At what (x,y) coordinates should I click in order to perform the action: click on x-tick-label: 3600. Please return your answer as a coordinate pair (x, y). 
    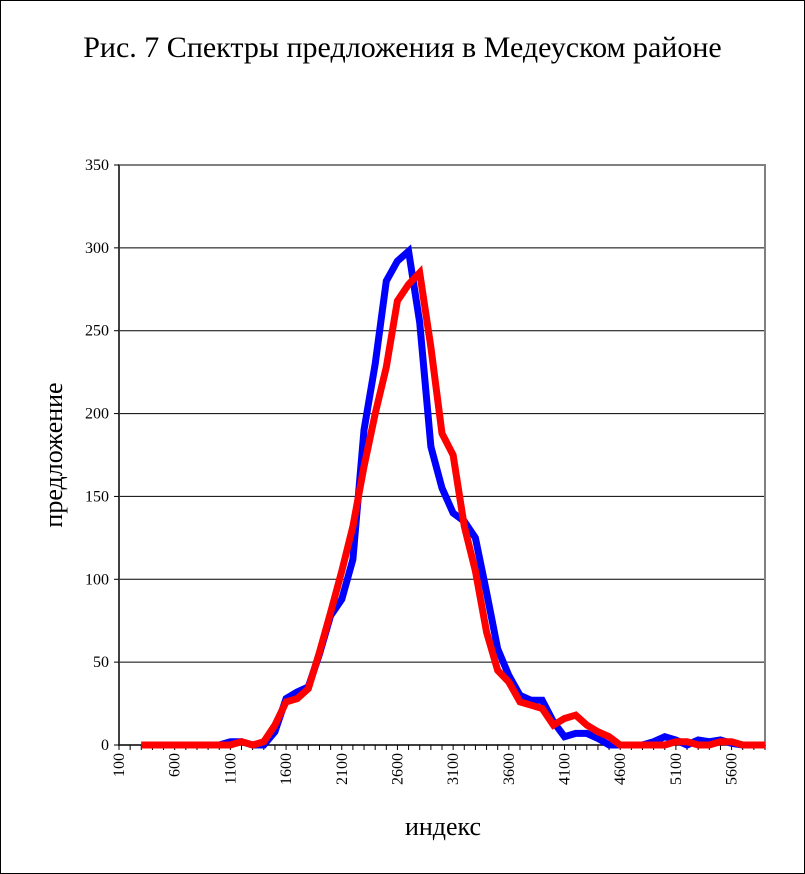
    Looking at the image, I should click on (509, 769).